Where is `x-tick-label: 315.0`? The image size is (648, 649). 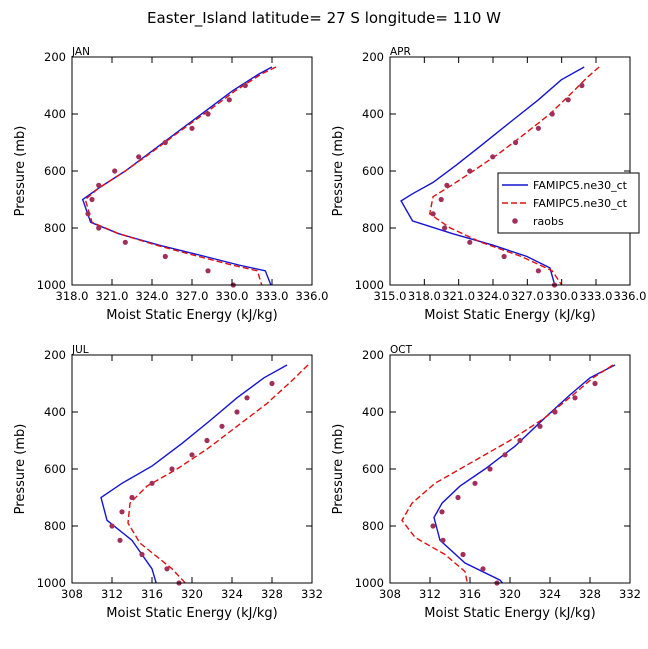
x-tick-label: 315.0 is located at coordinates (390, 296).